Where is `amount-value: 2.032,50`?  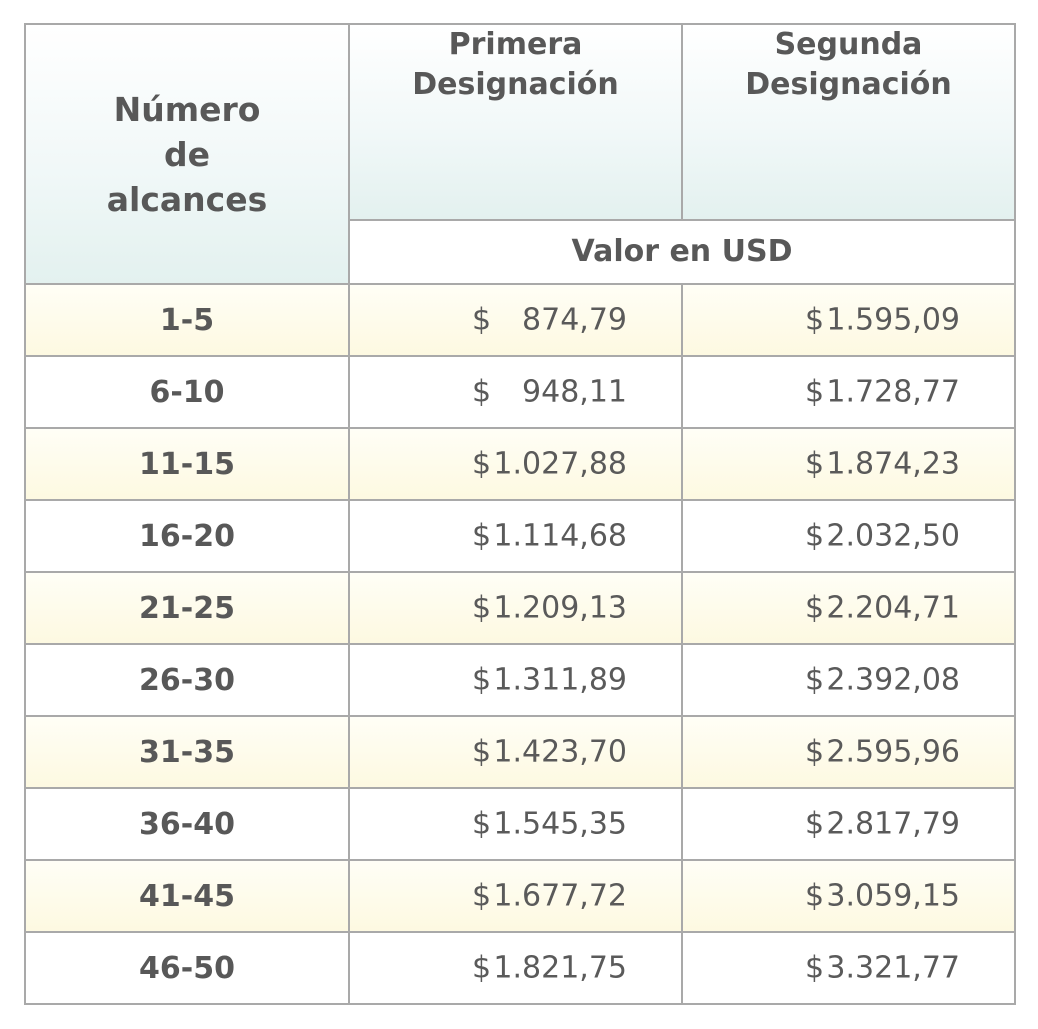 amount-value: 2.032,50 is located at coordinates (893, 536).